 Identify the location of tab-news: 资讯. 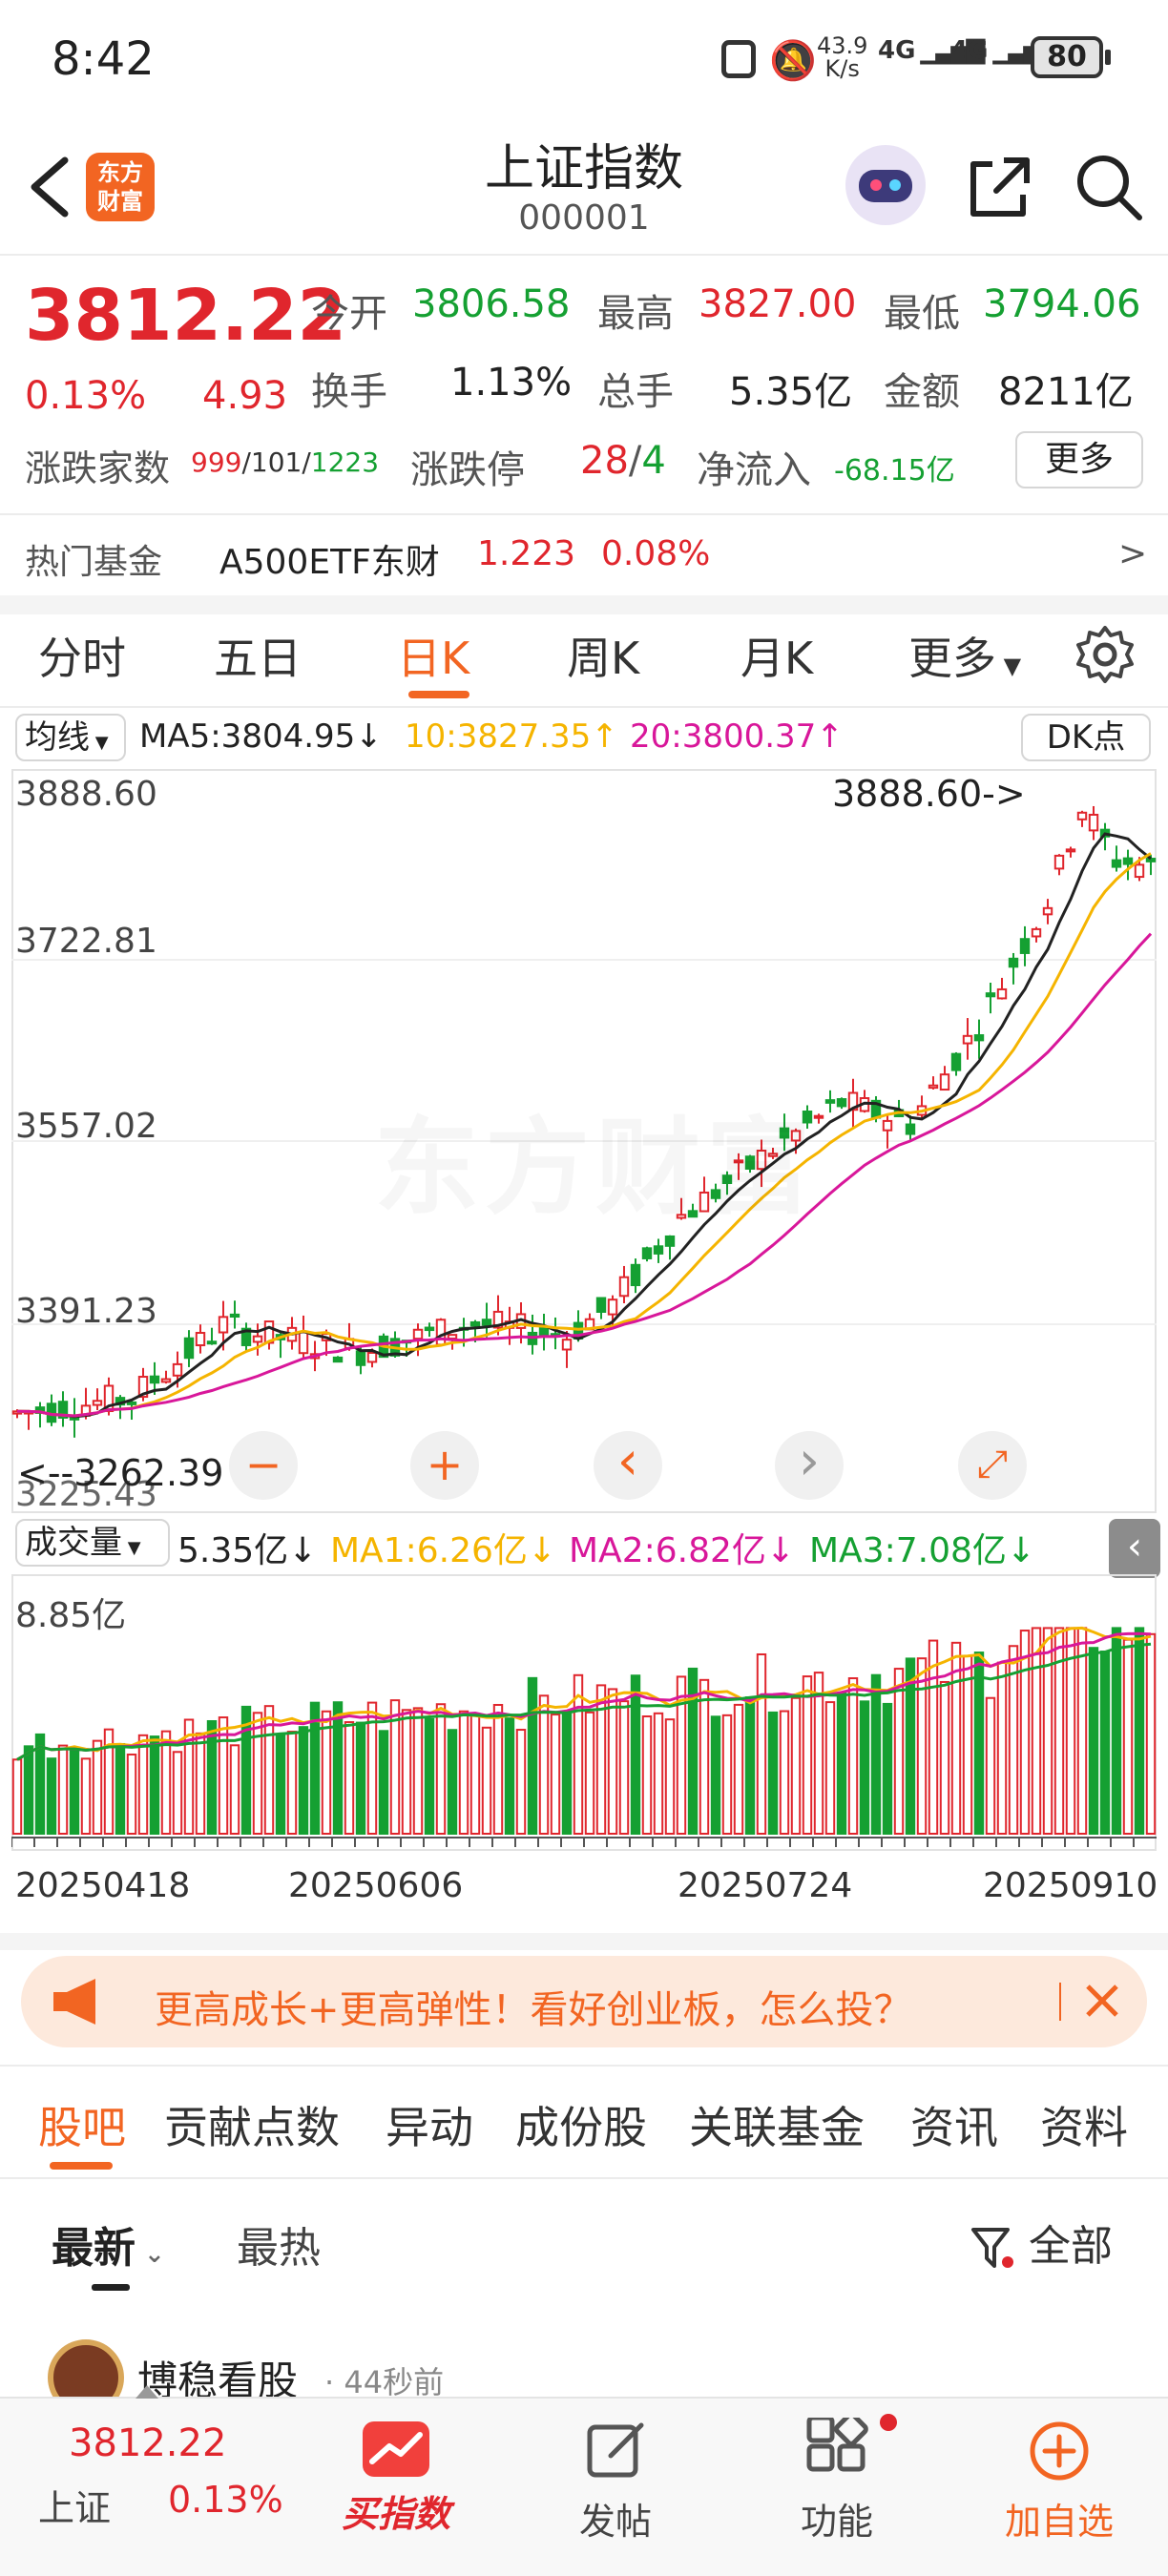
(954, 2127).